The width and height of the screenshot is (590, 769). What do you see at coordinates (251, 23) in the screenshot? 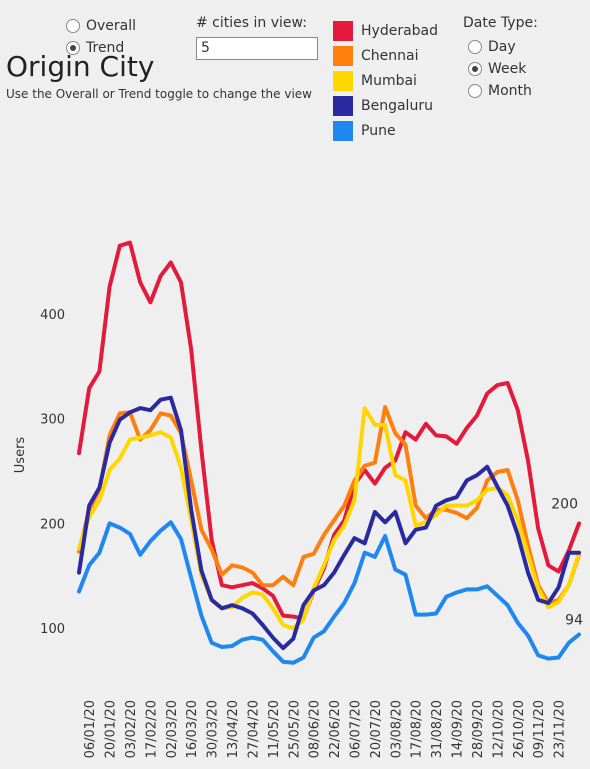
I see `cities-label: # cities in view:` at bounding box center [251, 23].